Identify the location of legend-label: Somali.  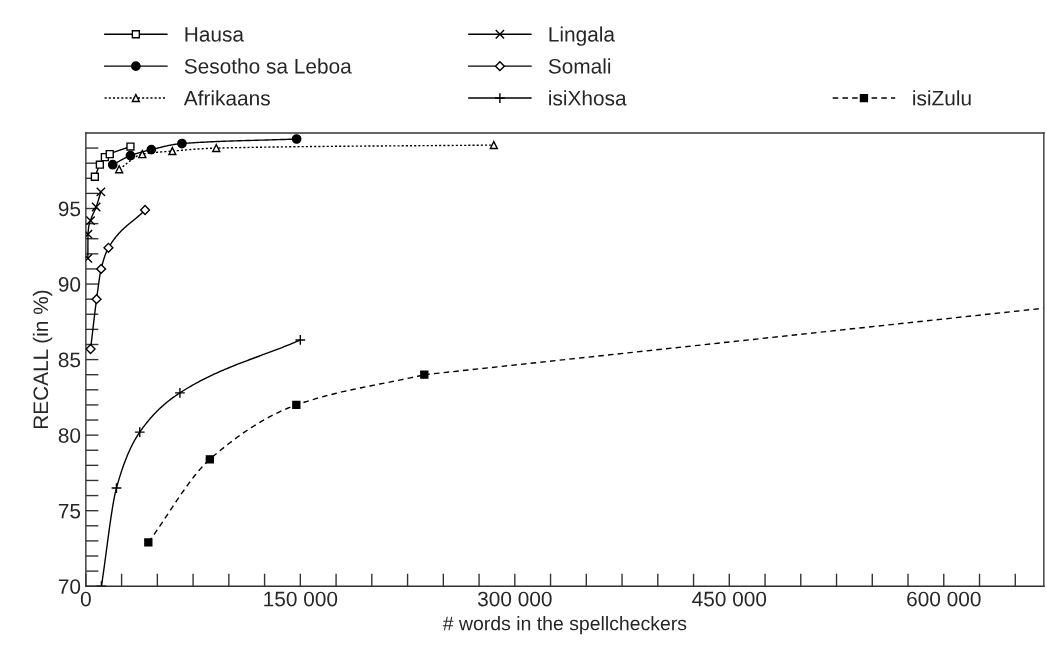
(579, 66).